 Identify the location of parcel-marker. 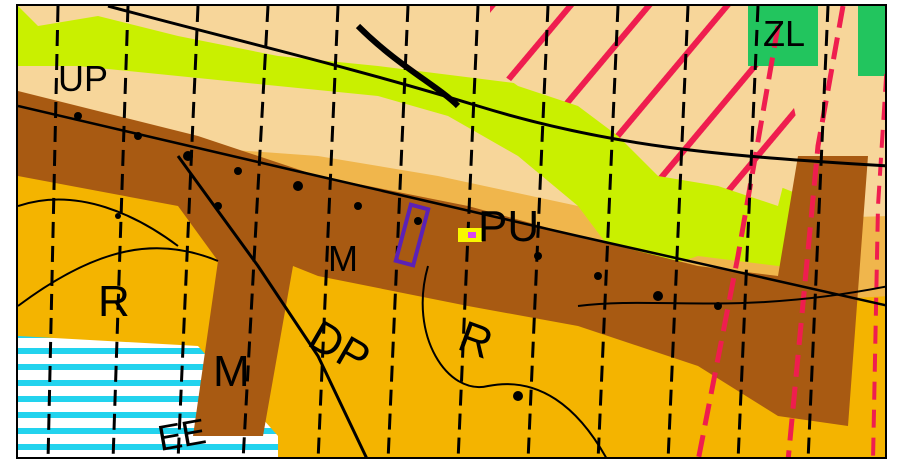
(412, 235).